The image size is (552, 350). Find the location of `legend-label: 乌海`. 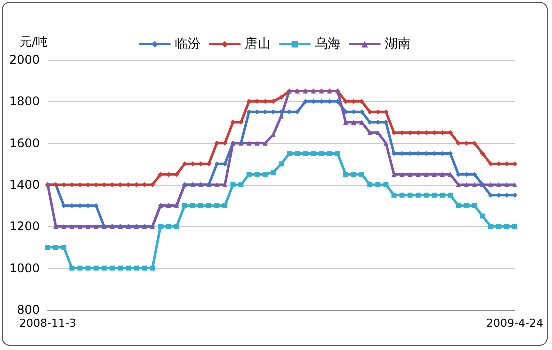

legend-label: 乌海 is located at coordinates (328, 44).